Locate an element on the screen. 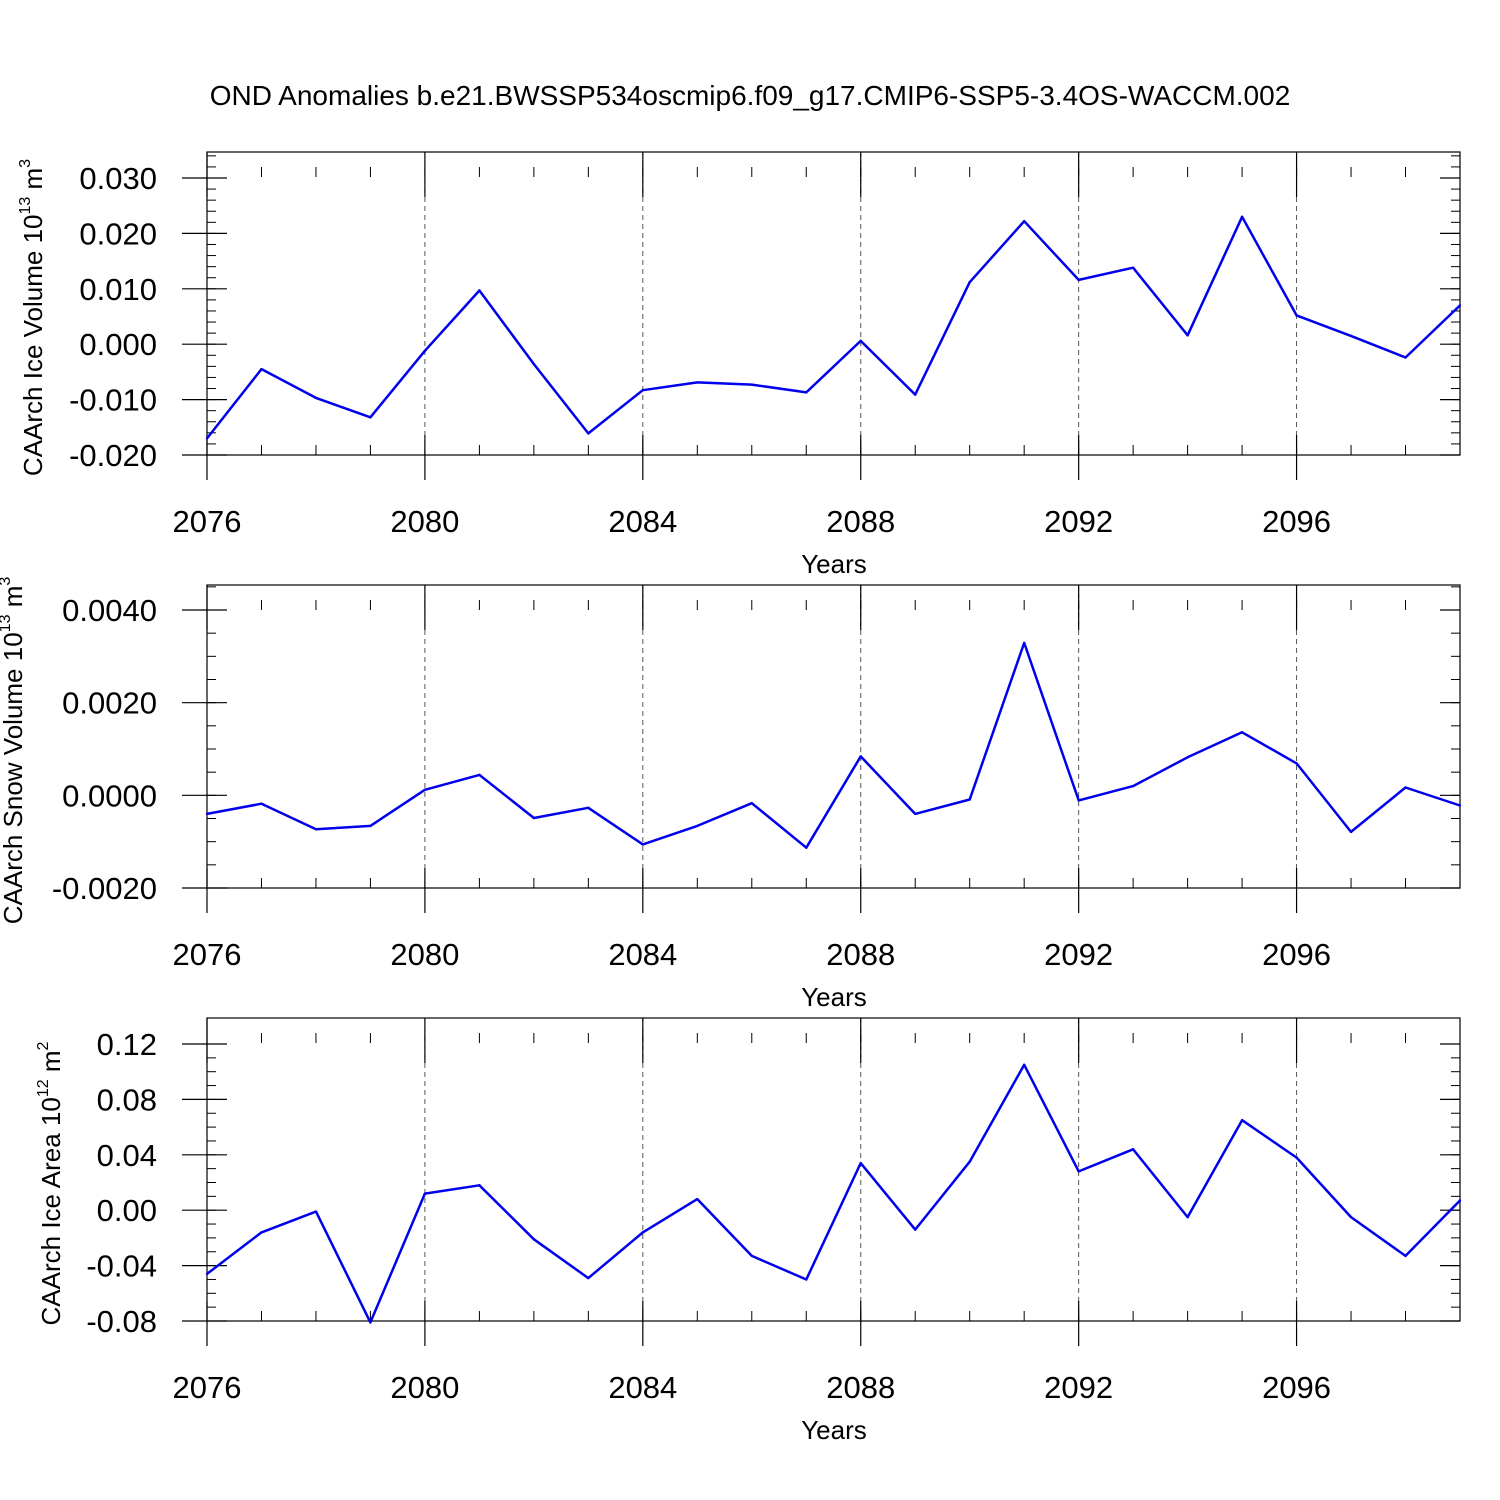  y-tick-label: -0.08 is located at coordinates (121, 1321).